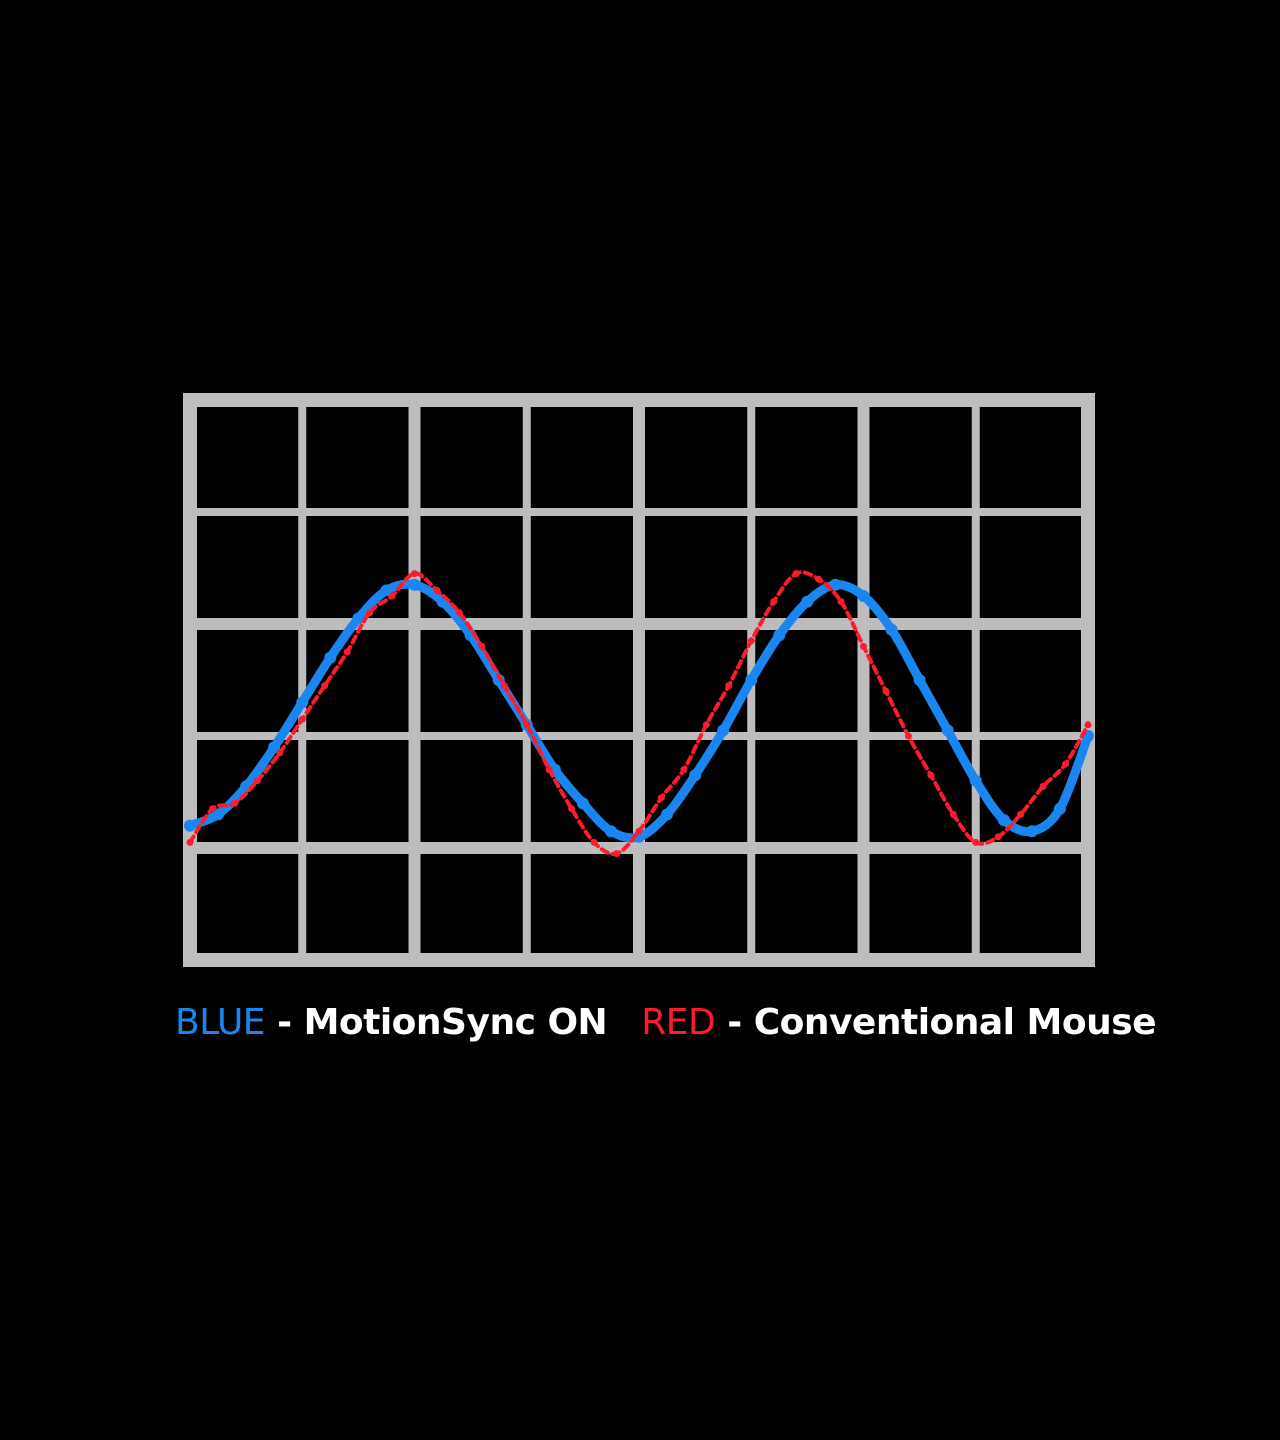 This screenshot has height=1440, width=1280. I want to click on series-conventional, so click(639, 714).